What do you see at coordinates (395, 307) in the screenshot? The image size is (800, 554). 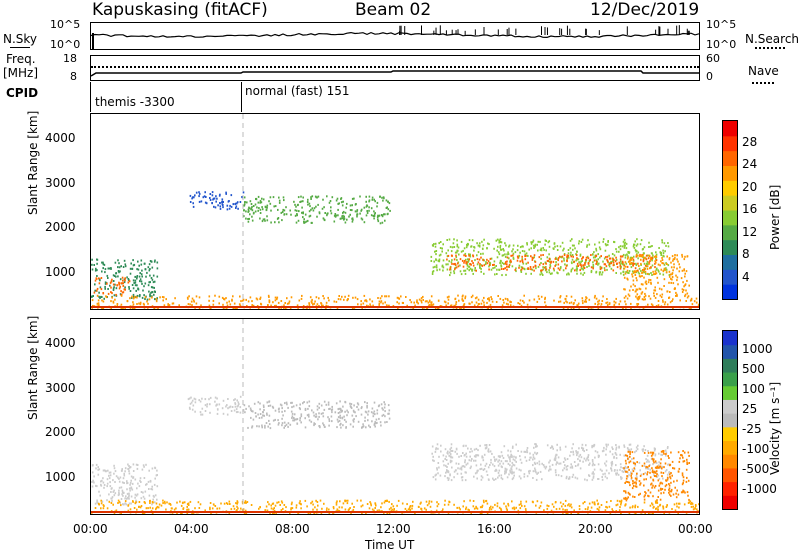 I see `power-ground-strip` at bounding box center [395, 307].